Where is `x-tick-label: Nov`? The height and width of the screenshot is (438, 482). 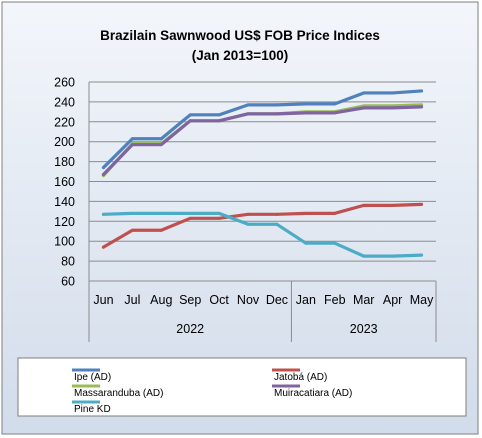
x-tick-label: Nov is located at coordinates (248, 300).